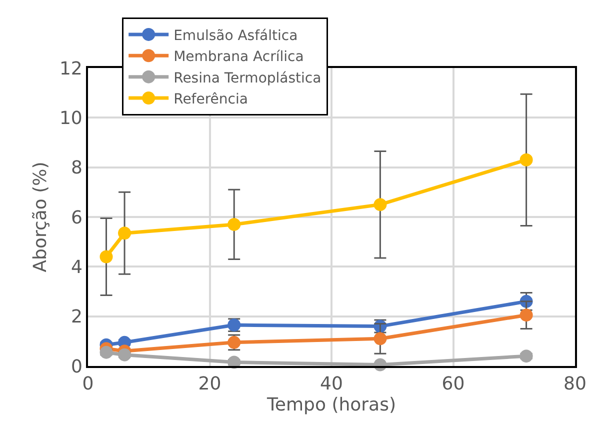 This screenshot has height=426, width=598. Describe the element at coordinates (76, 317) in the screenshot. I see `y-tick-label: 2` at that location.